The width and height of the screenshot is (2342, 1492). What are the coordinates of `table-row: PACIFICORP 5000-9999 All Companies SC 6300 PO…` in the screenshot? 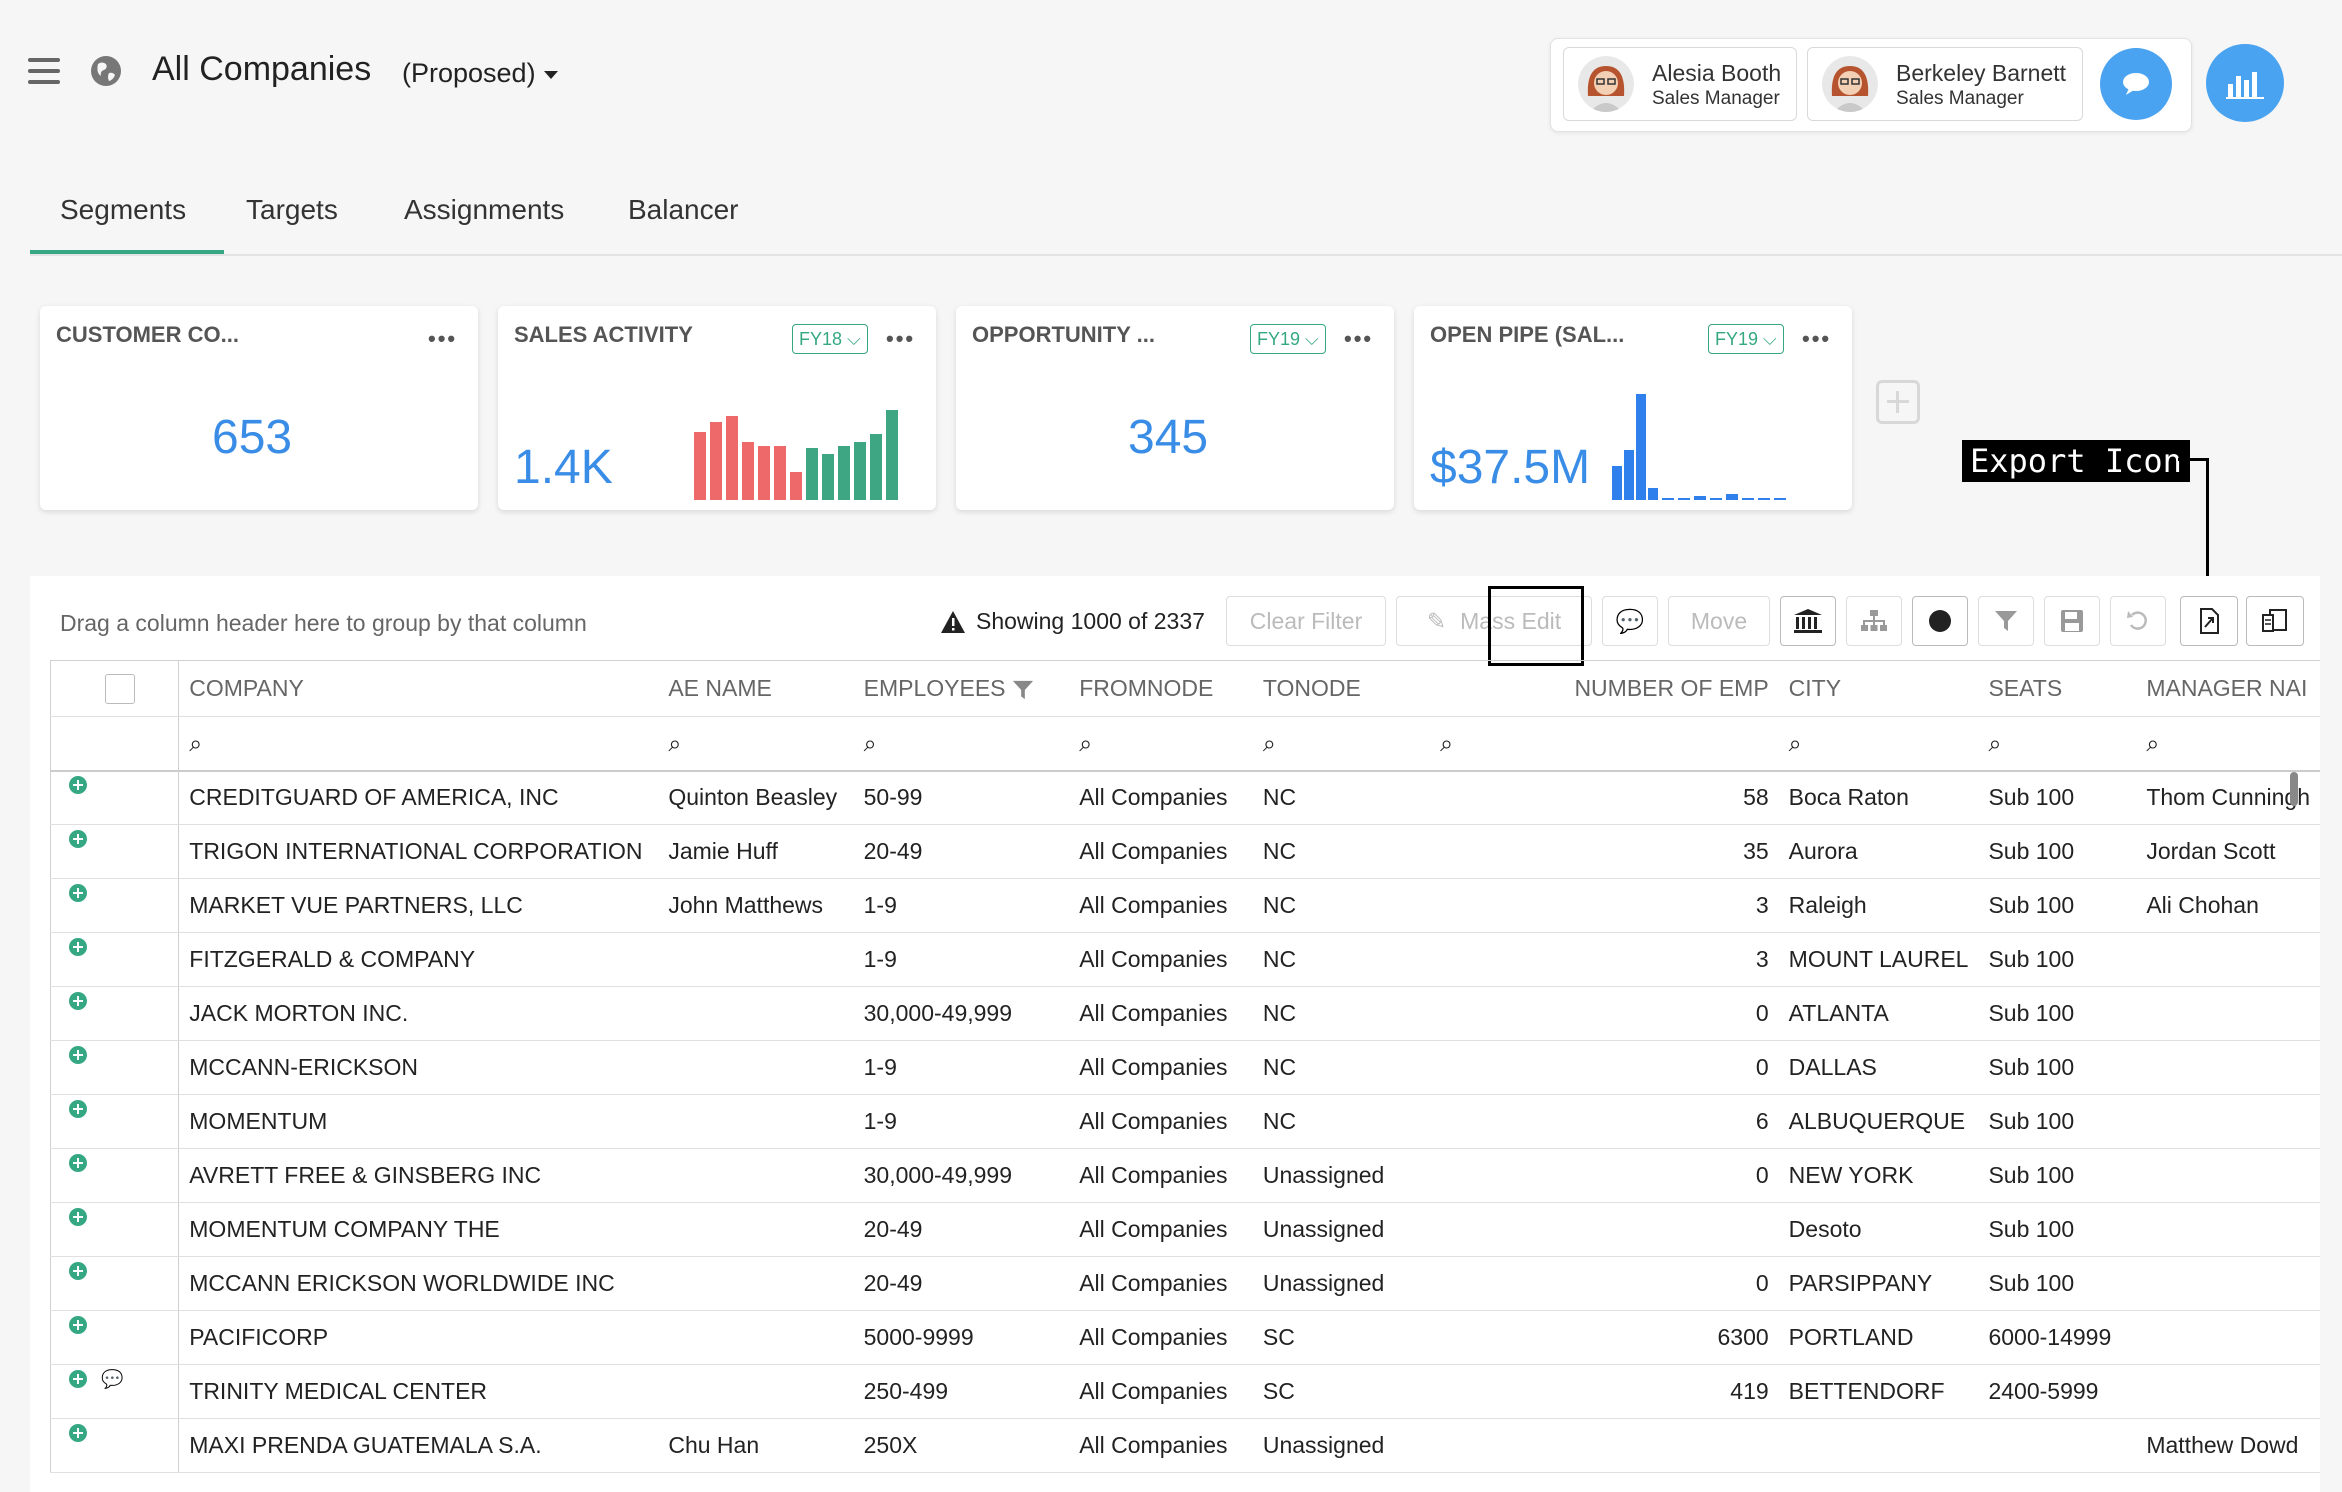 It's located at (1184, 1337).